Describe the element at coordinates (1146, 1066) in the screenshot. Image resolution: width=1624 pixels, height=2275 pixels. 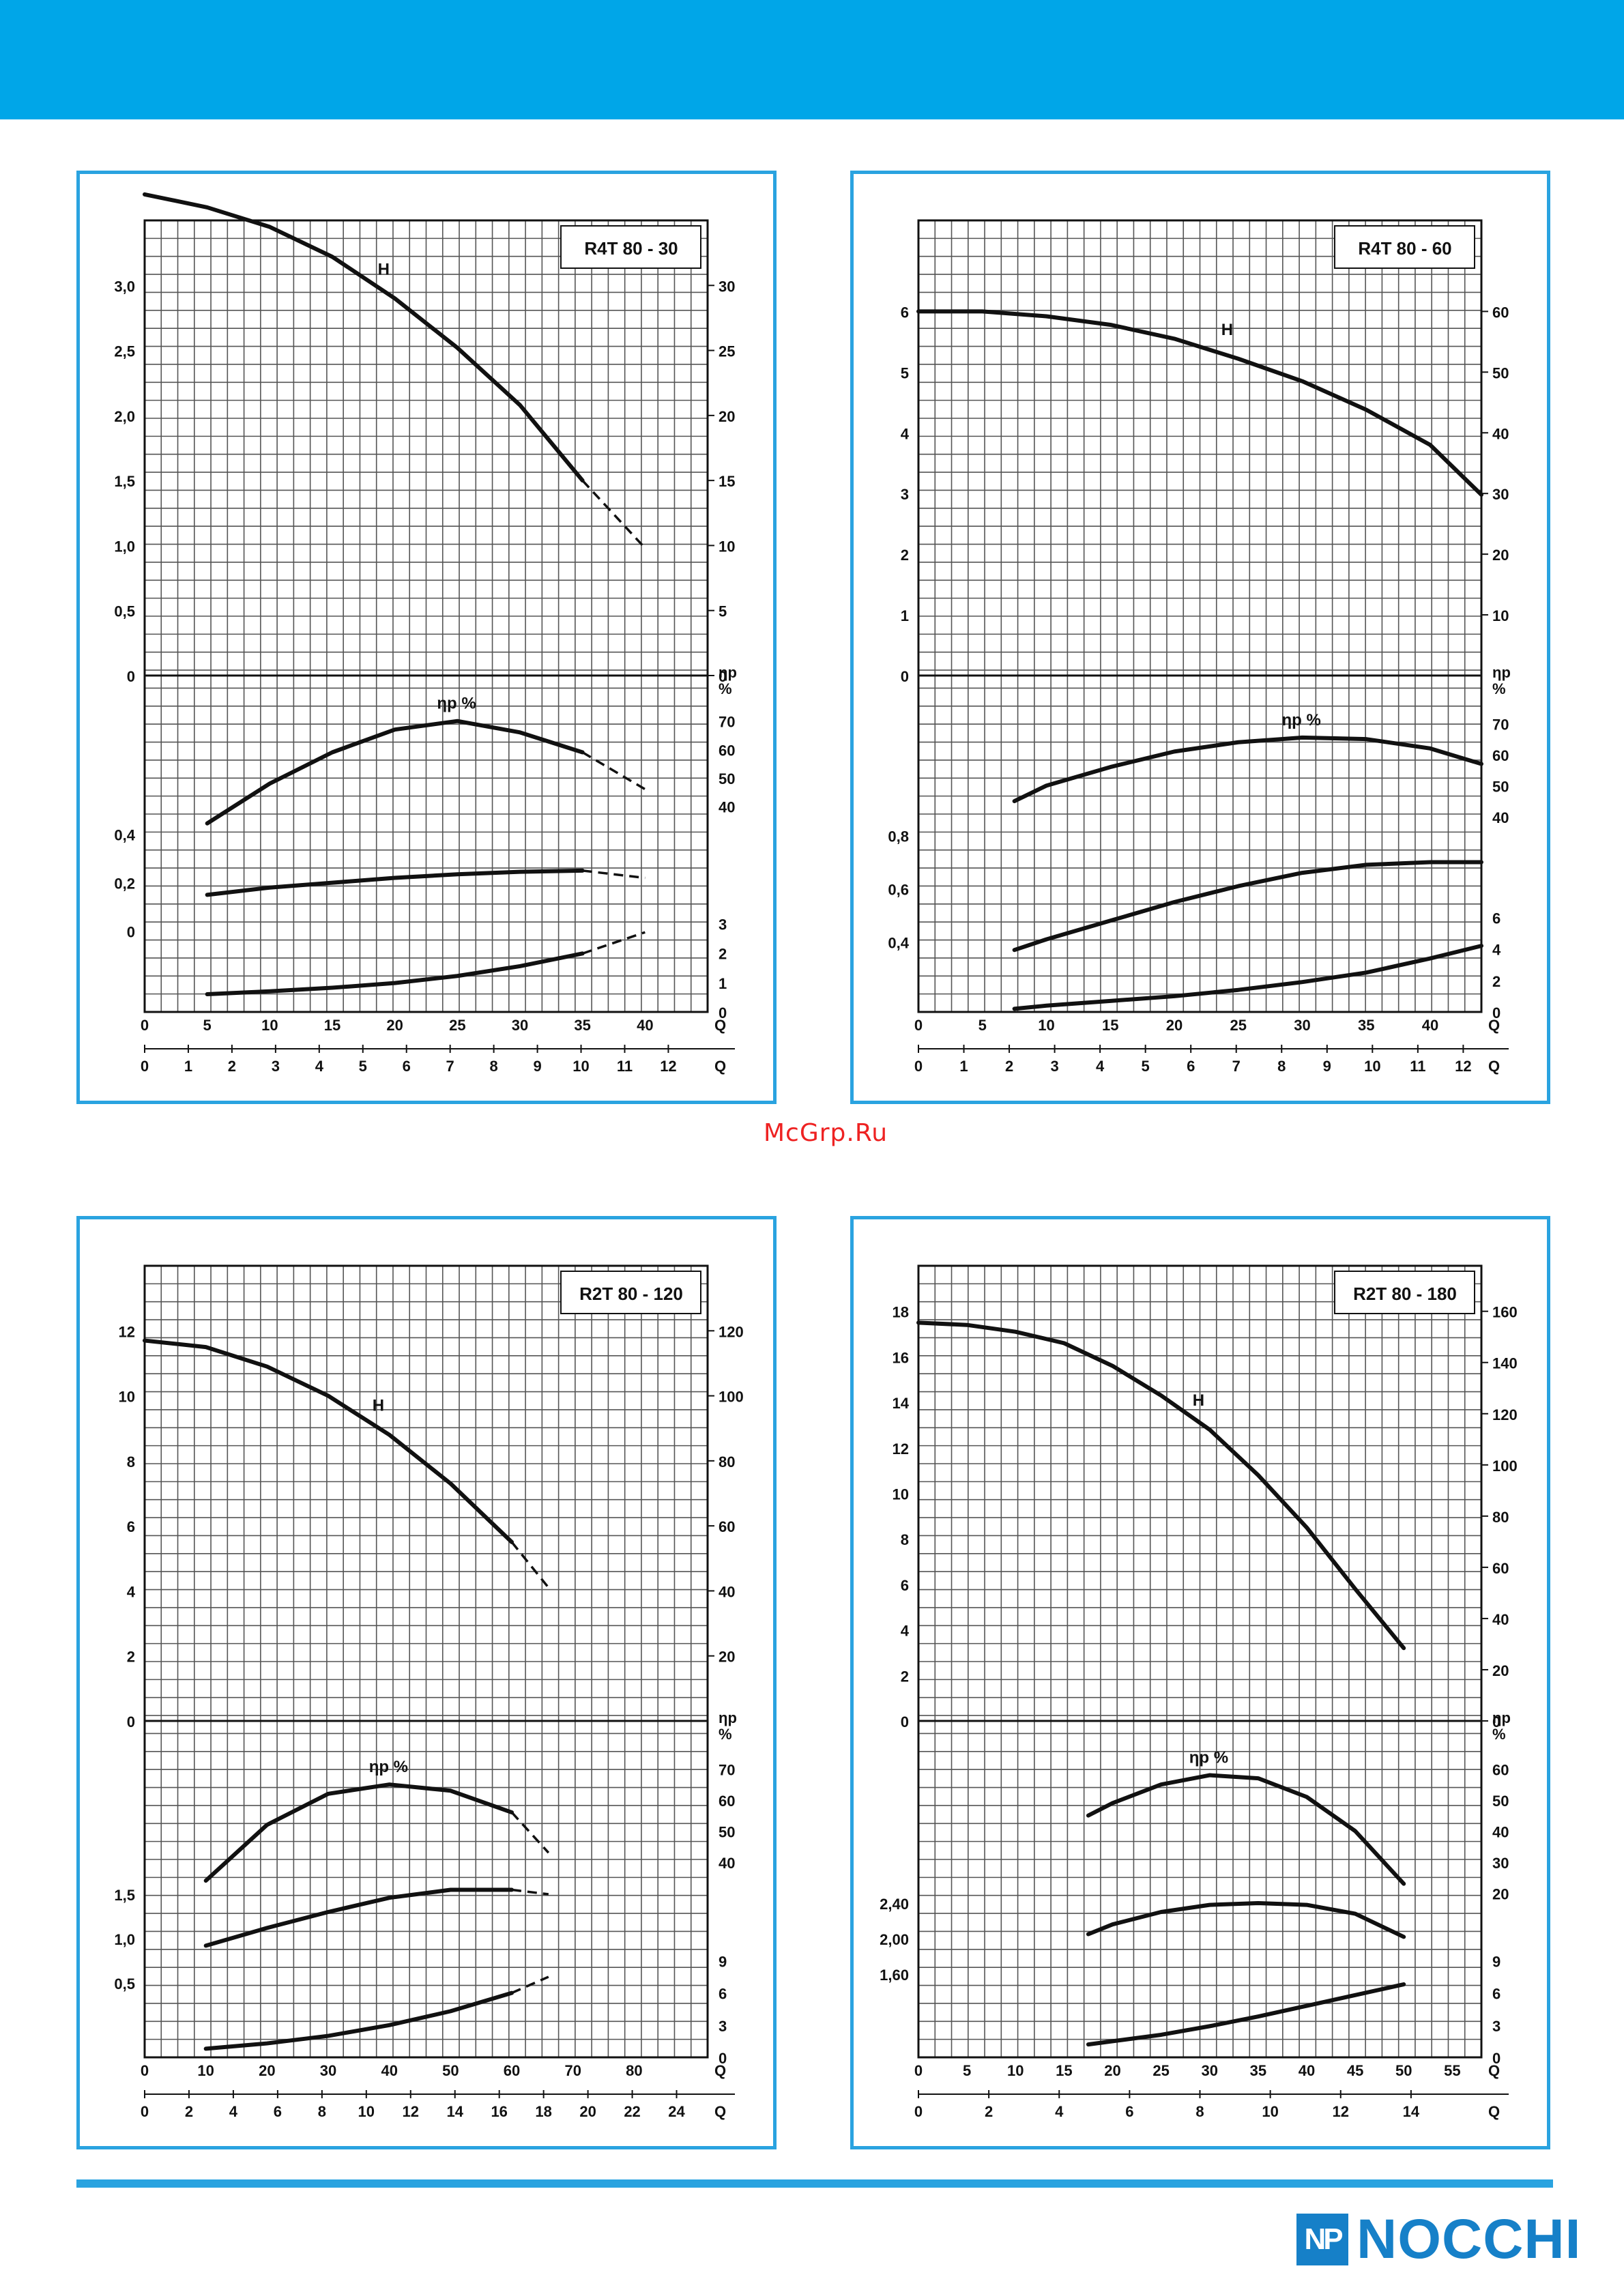
I see `x-secondary-tick-label: 5` at that location.